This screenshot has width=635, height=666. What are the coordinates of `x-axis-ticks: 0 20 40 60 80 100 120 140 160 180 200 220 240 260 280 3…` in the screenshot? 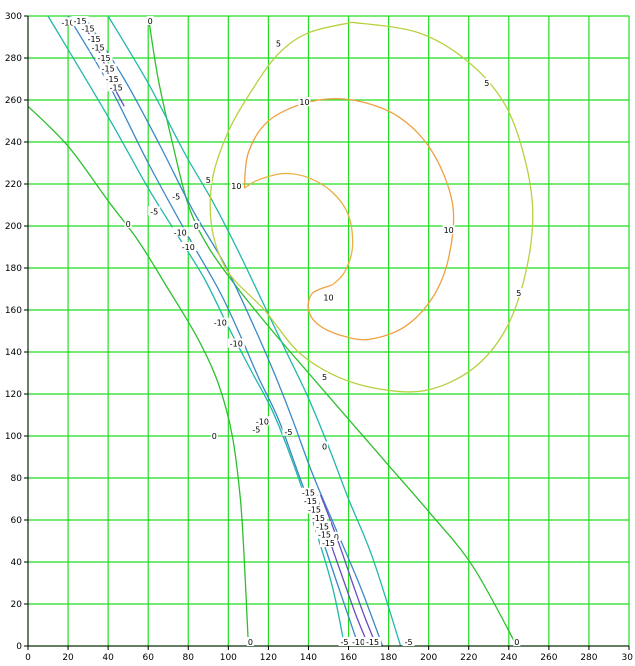 It's located at (329, 654).